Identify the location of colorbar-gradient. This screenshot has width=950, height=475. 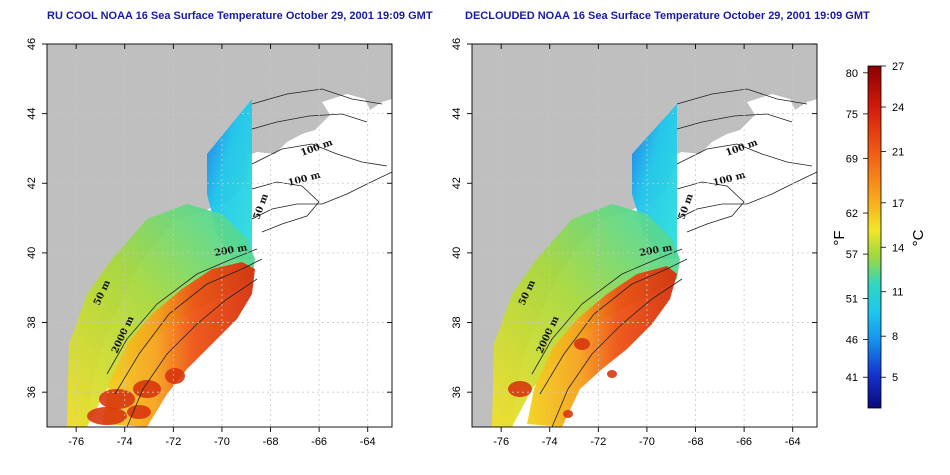
(874, 237).